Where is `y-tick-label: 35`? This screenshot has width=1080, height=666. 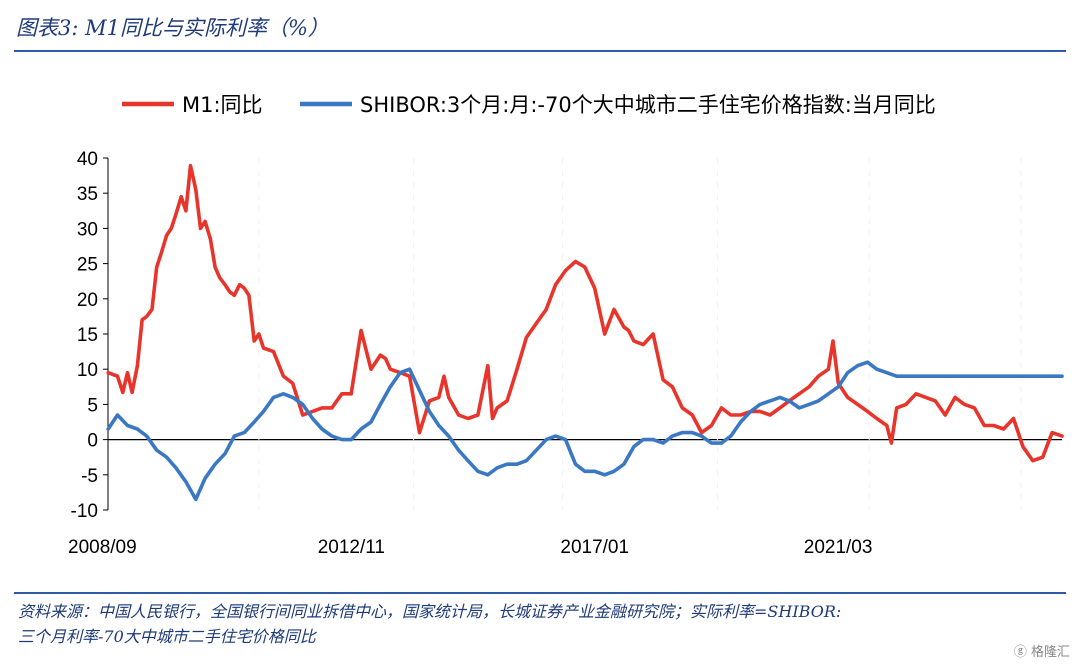 y-tick-label: 35 is located at coordinates (87, 194).